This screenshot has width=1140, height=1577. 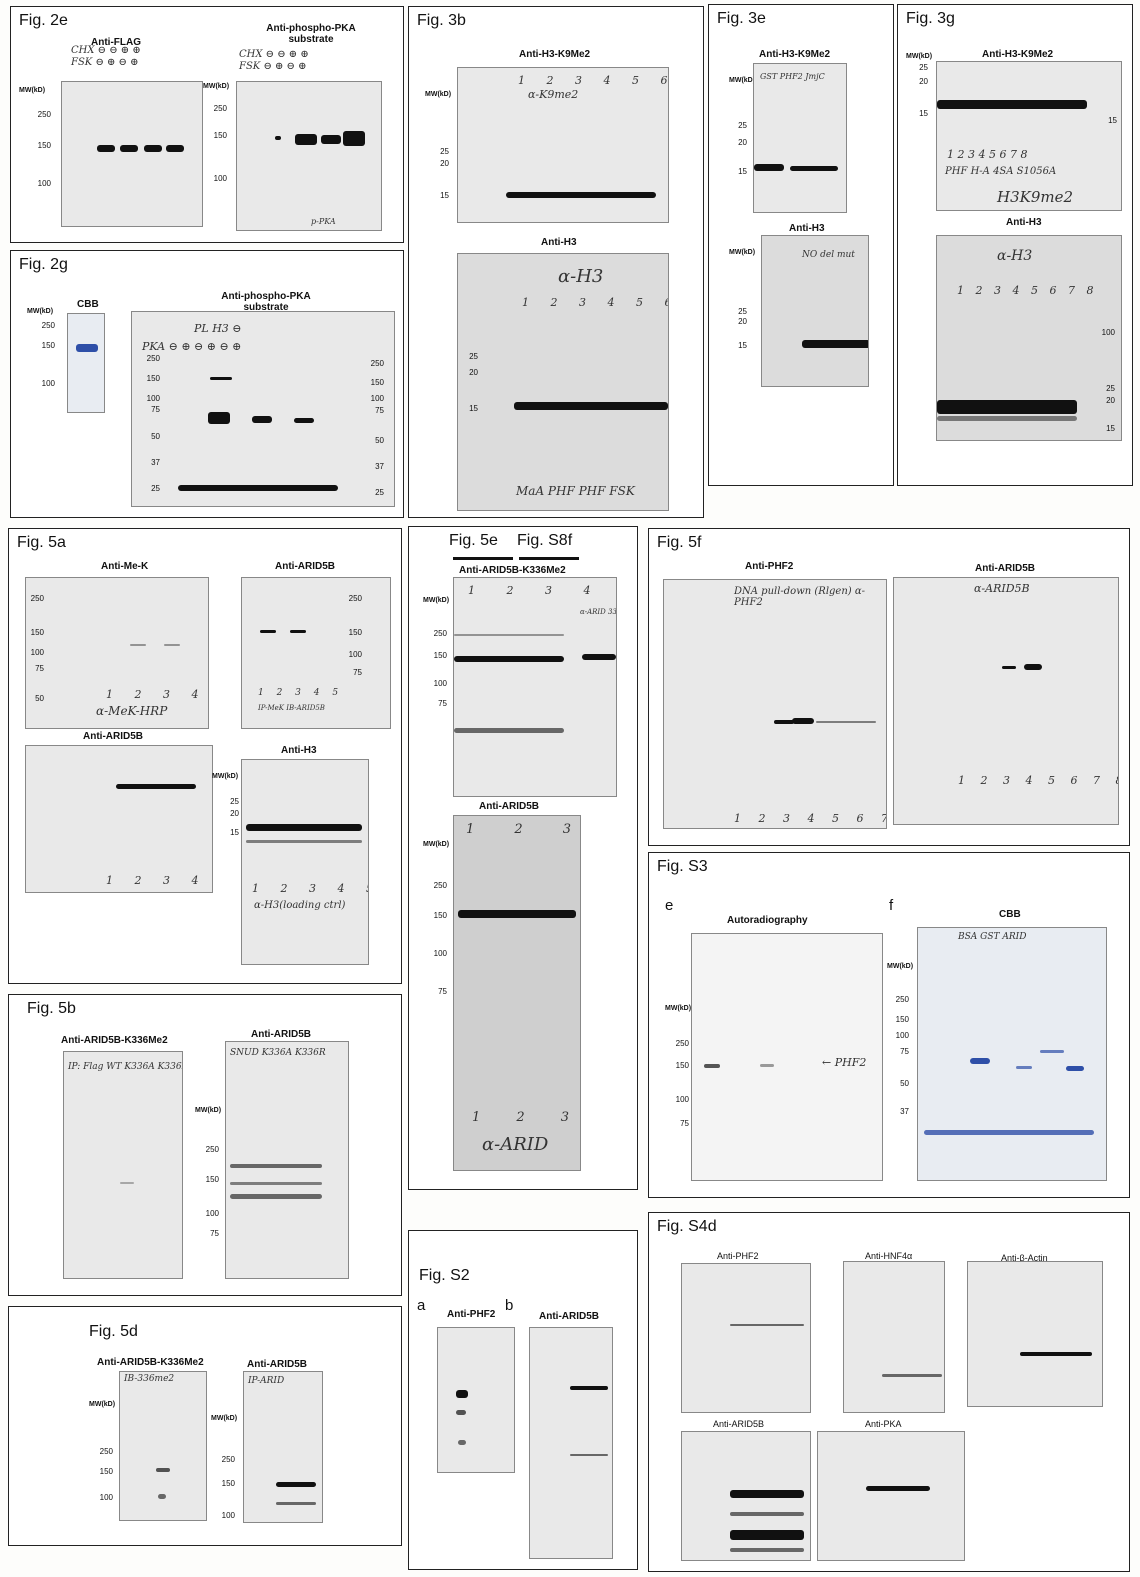 I want to click on fig-5d-mw2-100: 100, so click(x=228, y=1515).